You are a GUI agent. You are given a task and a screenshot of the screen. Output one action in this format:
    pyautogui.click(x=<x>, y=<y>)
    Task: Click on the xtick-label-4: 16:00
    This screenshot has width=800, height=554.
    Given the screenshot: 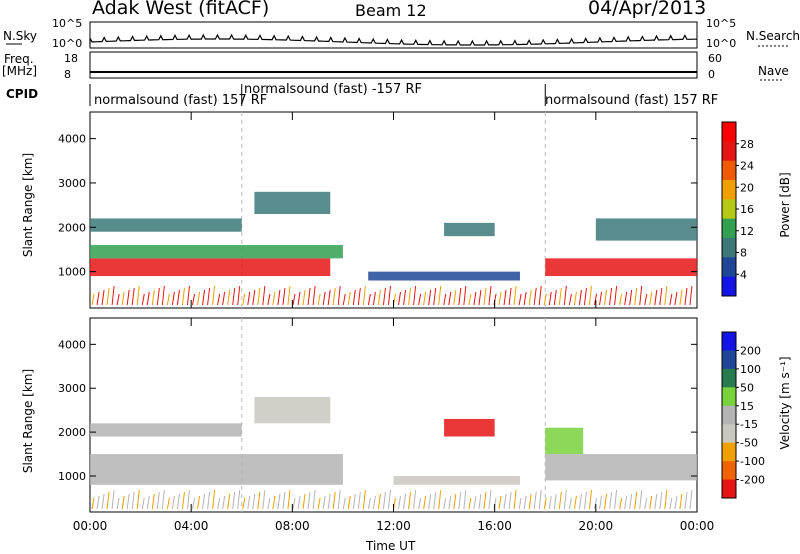 What is the action you would take?
    pyautogui.click(x=494, y=526)
    